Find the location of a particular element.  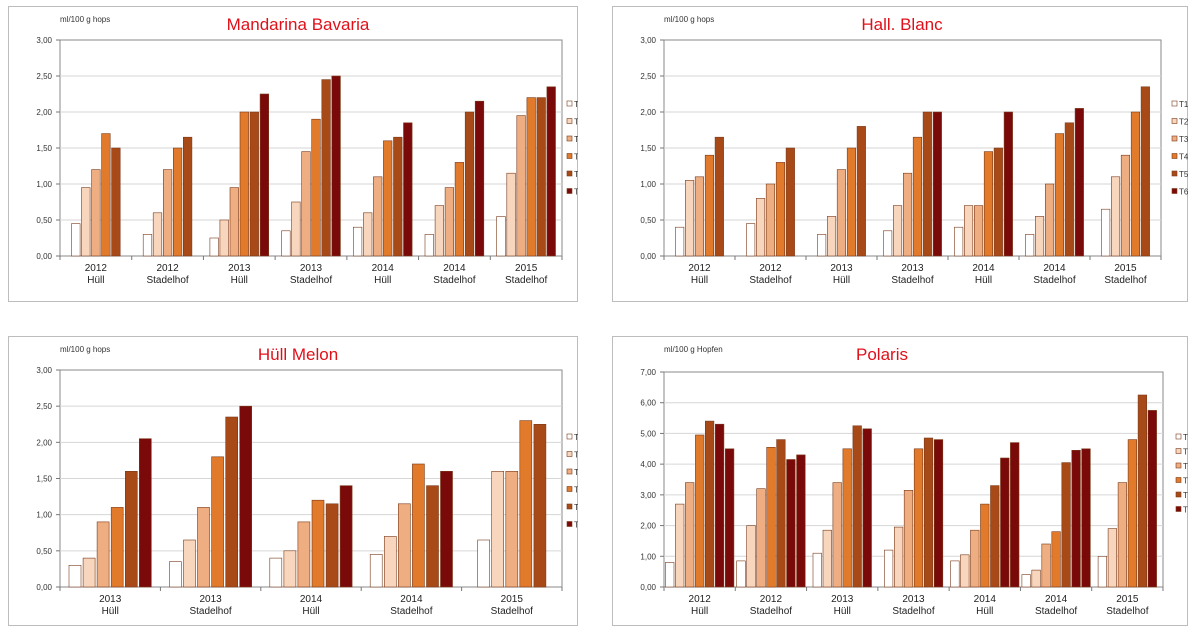

plot-area is located at coordinates (913, 479).